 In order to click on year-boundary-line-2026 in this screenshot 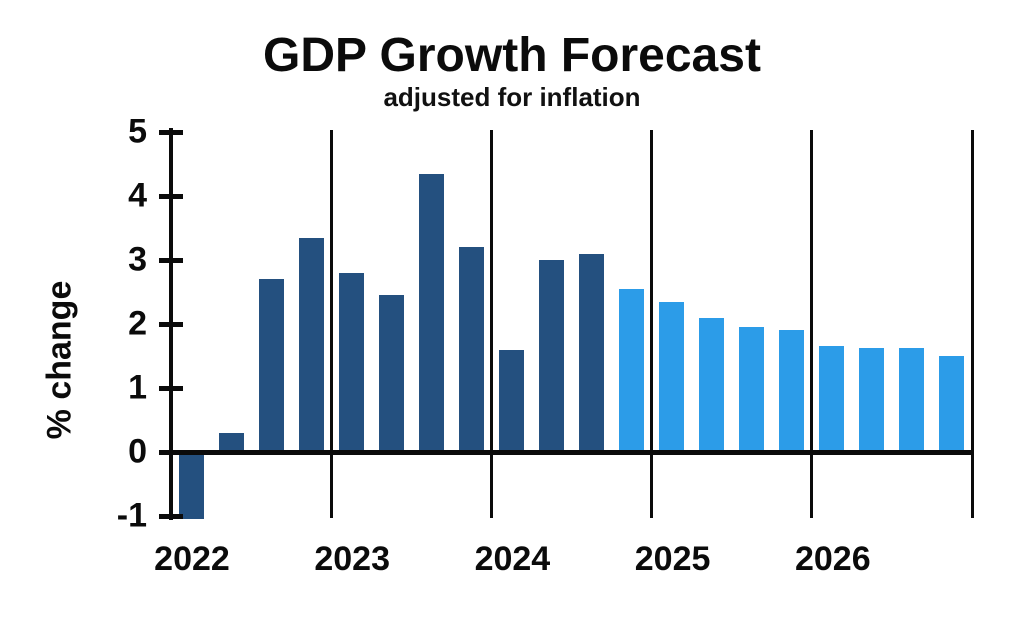, I will do `click(812, 324)`.